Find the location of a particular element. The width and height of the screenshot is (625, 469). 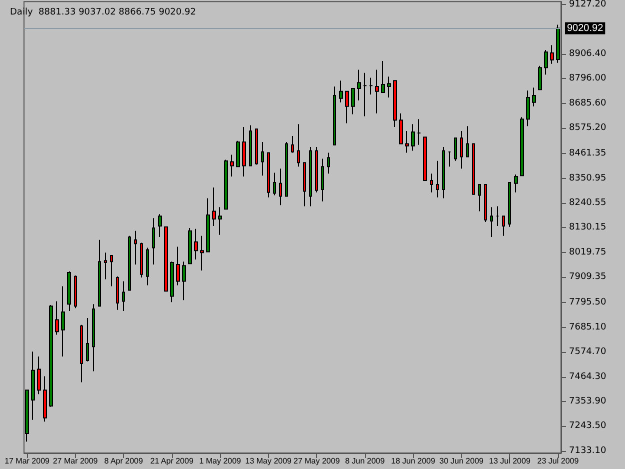

x-tick-label: 17 Mar 2009 is located at coordinates (27, 461).